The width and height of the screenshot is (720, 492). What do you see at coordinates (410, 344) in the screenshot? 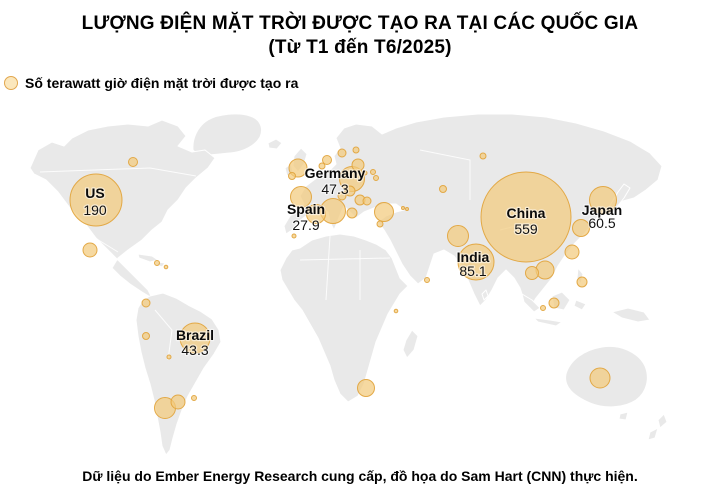
I see `land-madagascar` at bounding box center [410, 344].